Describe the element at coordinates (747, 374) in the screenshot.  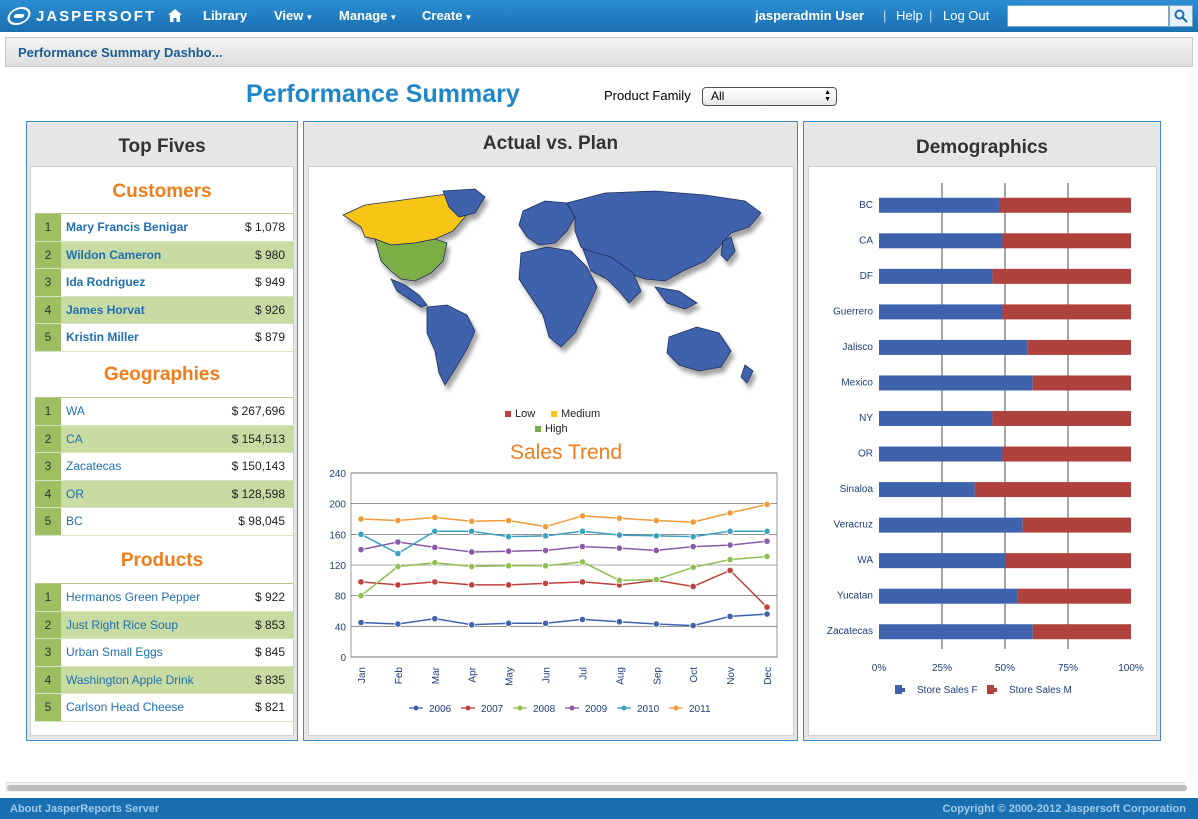
I see `map-region-new-zealand` at that location.